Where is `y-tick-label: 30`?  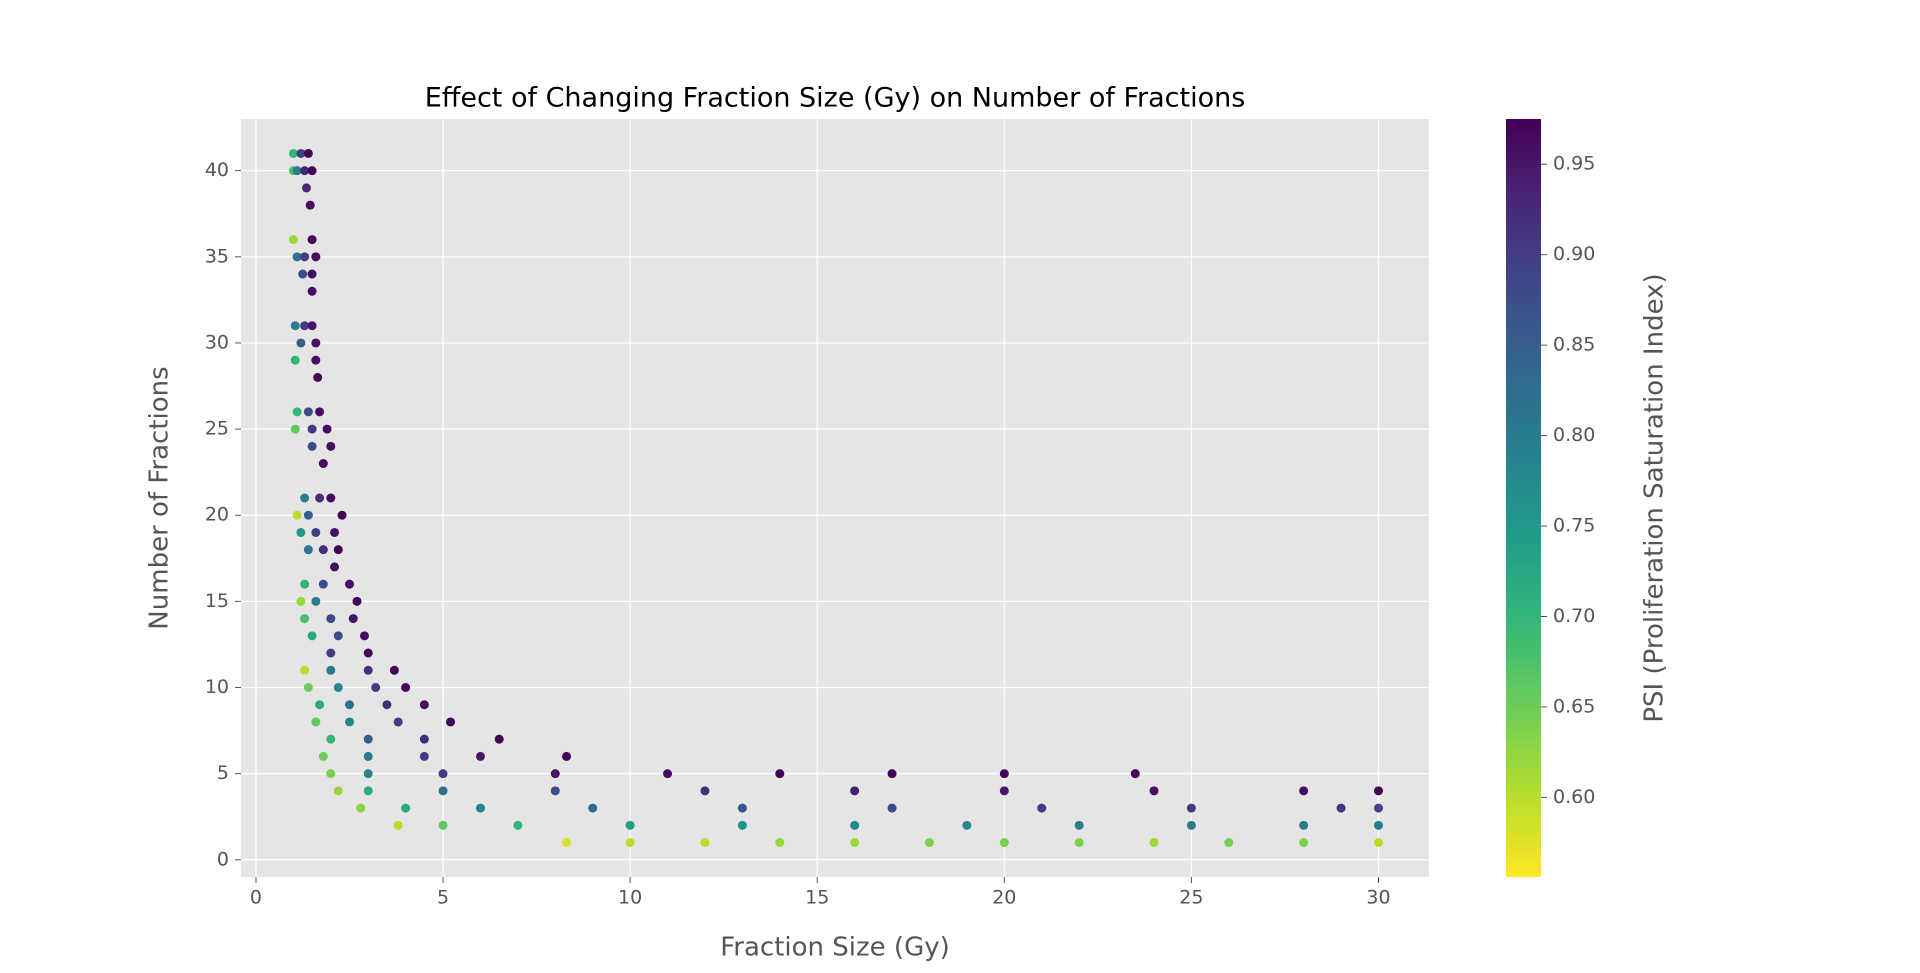
y-tick-label: 30 is located at coordinates (217, 342).